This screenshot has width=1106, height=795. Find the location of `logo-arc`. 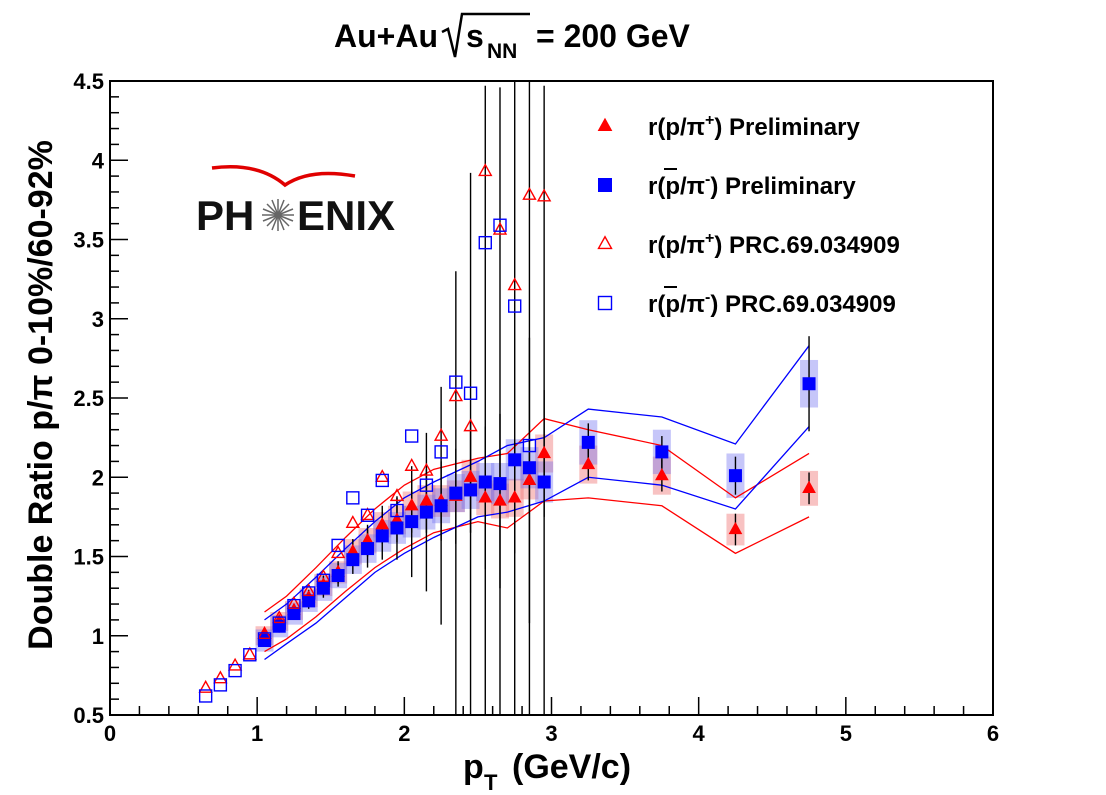

logo-arc is located at coordinates (283, 176).